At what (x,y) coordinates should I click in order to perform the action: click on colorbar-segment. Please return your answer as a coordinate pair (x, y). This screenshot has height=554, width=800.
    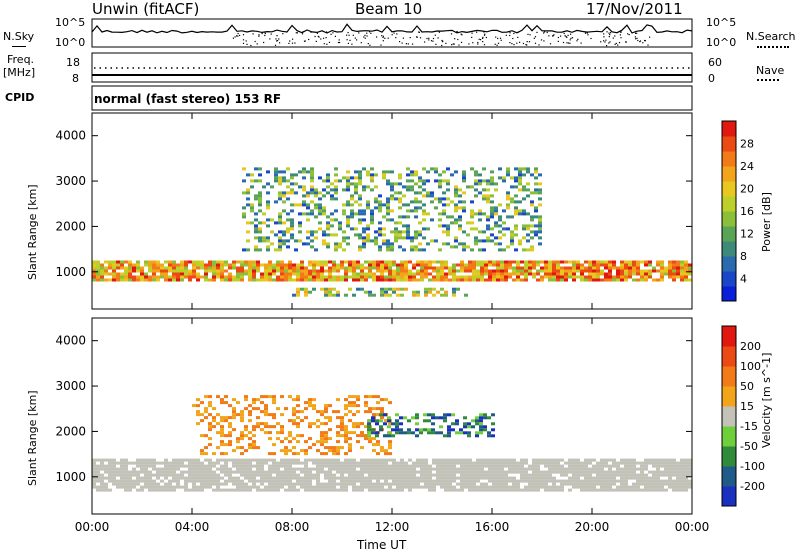
    Looking at the image, I should click on (729, 264).